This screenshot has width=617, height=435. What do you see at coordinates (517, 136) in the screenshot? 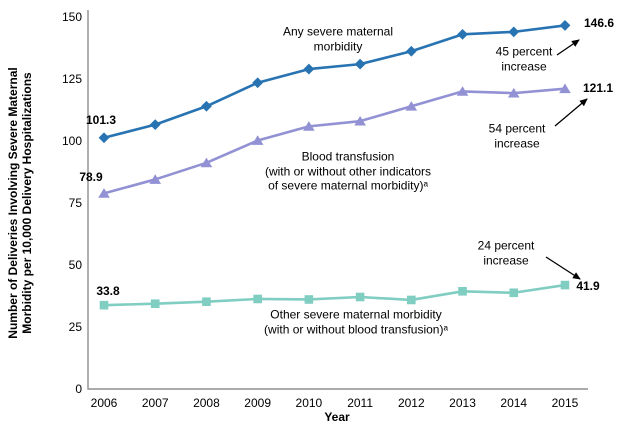
I see `annotation-54-percent-increase: 54 percent increase` at bounding box center [517, 136].